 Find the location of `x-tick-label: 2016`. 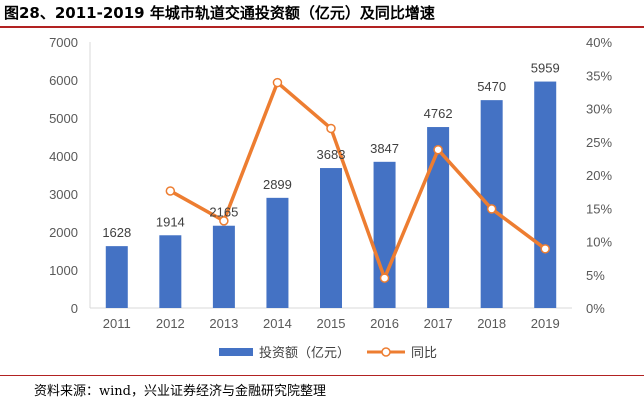

x-tick-label: 2016 is located at coordinates (384, 323).